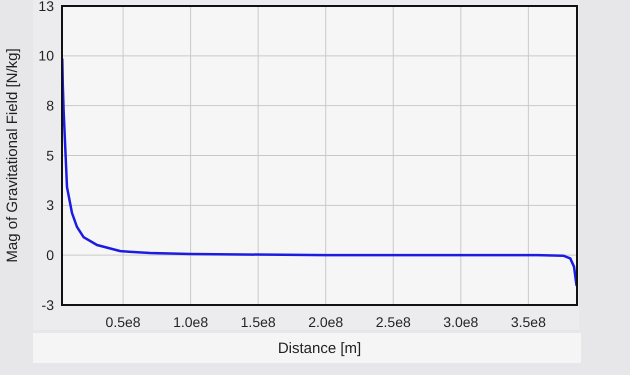 This screenshot has height=375, width=630. What do you see at coordinates (48, 304) in the screenshot?
I see `y-tick-label: -3` at bounding box center [48, 304].